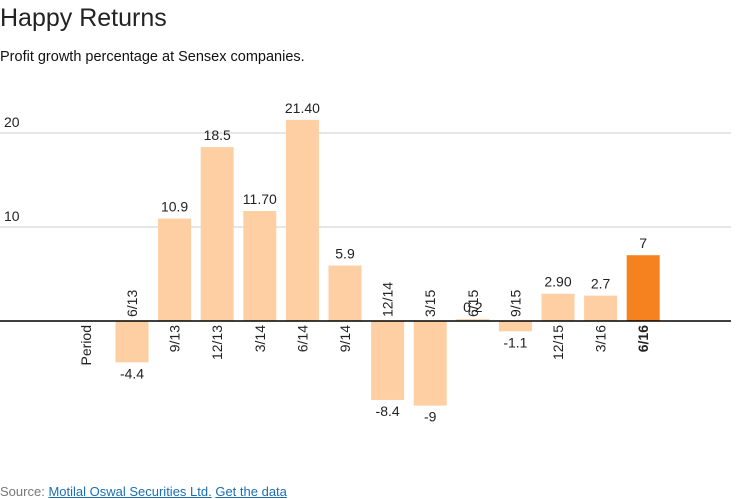 This screenshot has width=749, height=499. Describe the element at coordinates (175, 338) in the screenshot. I see `category-label: 9/13` at that location.